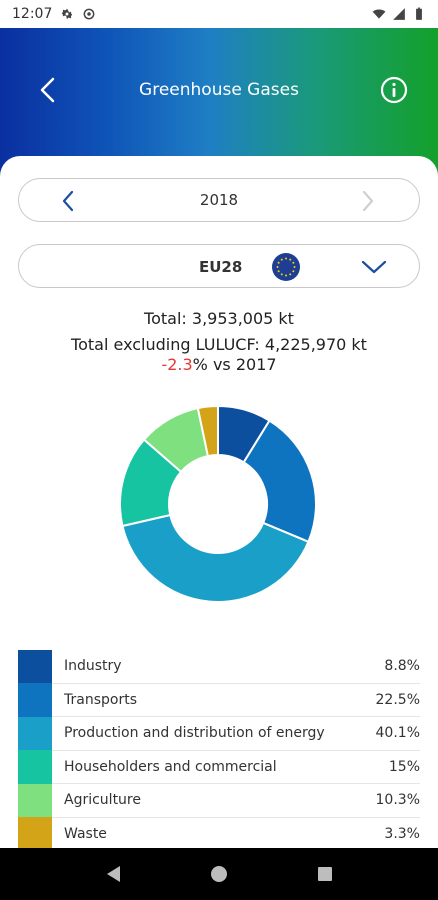 The height and width of the screenshot is (900, 438). Describe the element at coordinates (219, 318) in the screenshot. I see `total-value: Total: 3,953,005 kt` at that location.